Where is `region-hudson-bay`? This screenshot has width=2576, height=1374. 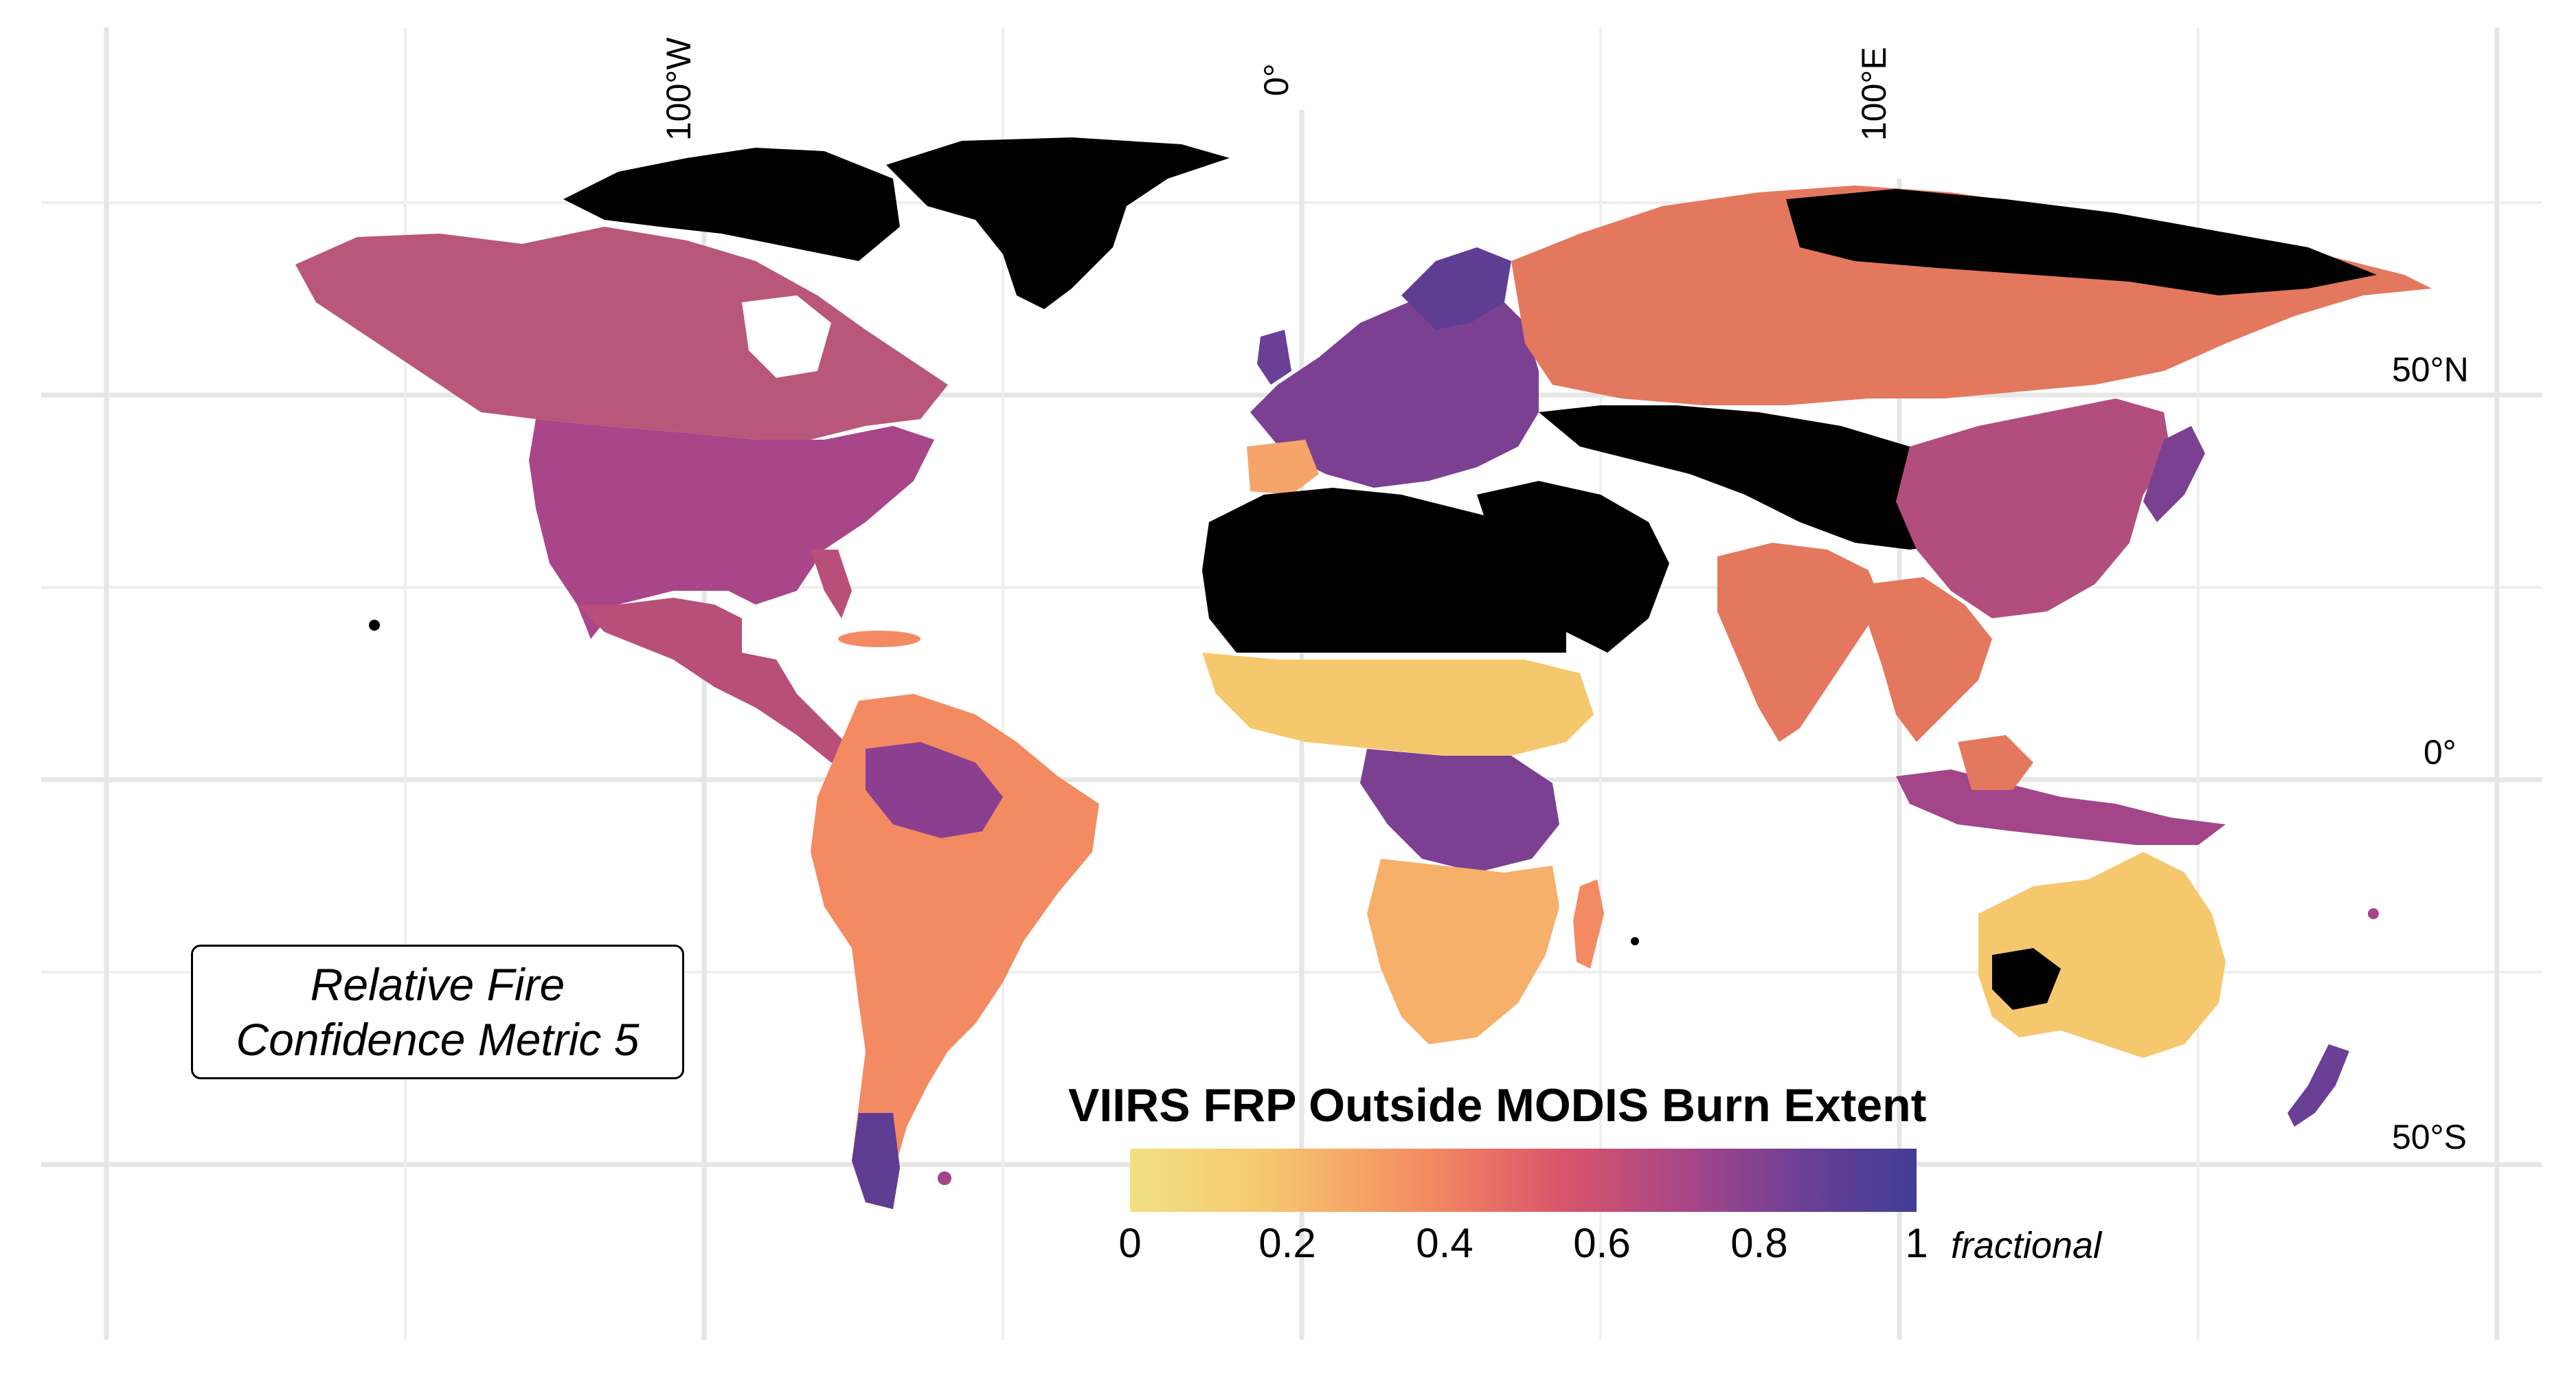
region-hudson-bay is located at coordinates (786, 336).